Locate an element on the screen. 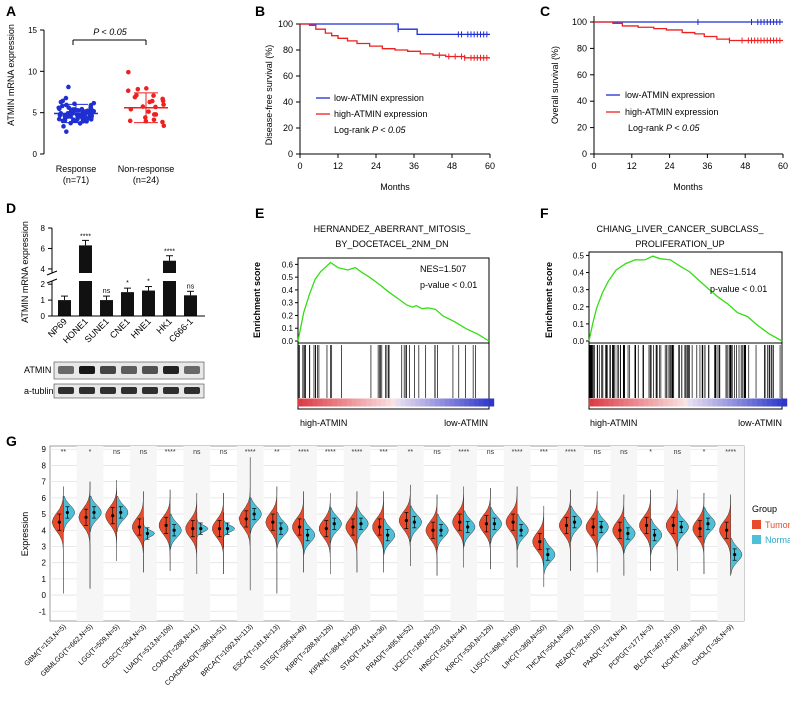 This screenshot has height=702, width=790. d-ytick-bottom-label-2: 2 is located at coordinates (43, 284).